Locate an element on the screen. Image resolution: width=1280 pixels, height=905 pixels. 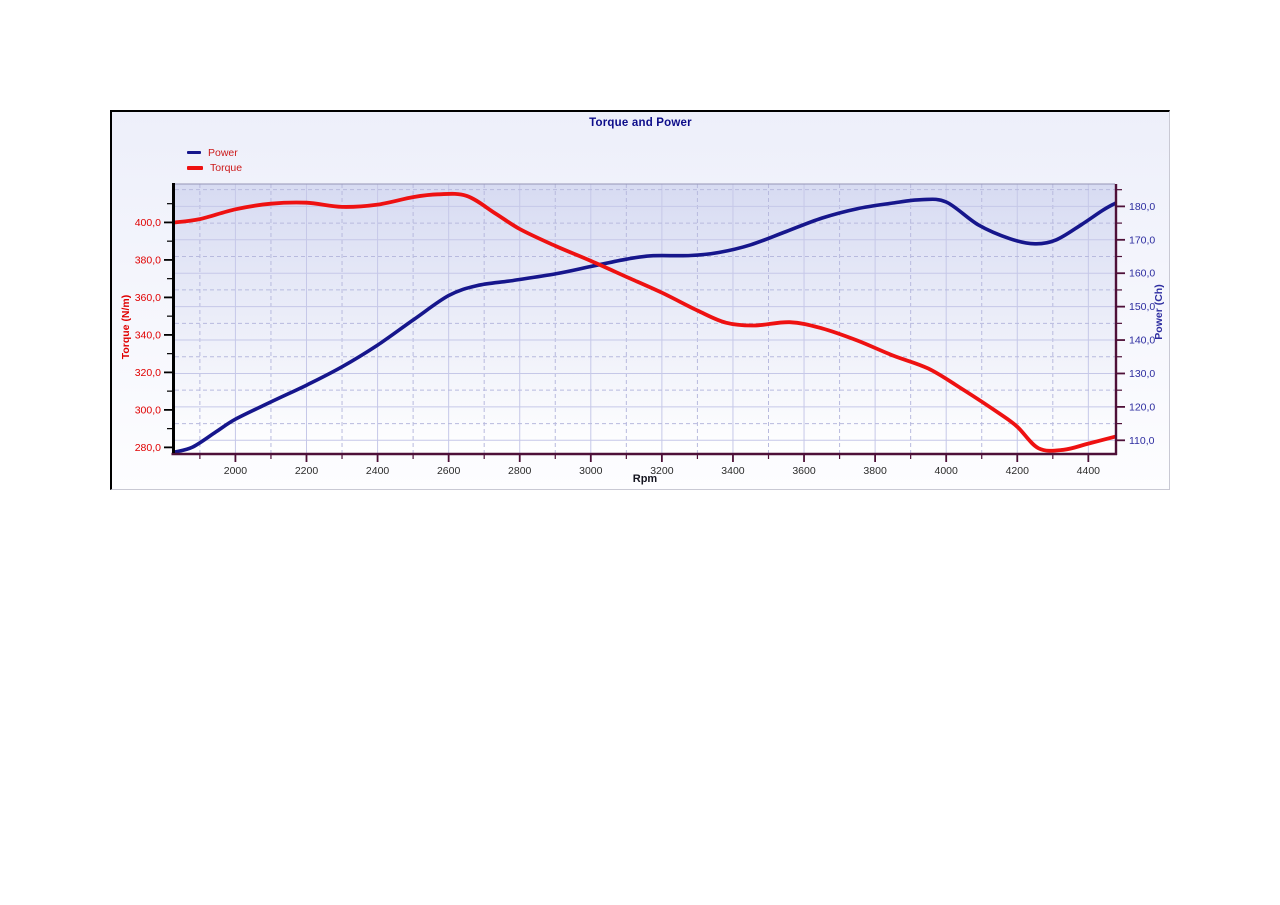
left-axis-tick-label: 400,0 is located at coordinates (148, 223).